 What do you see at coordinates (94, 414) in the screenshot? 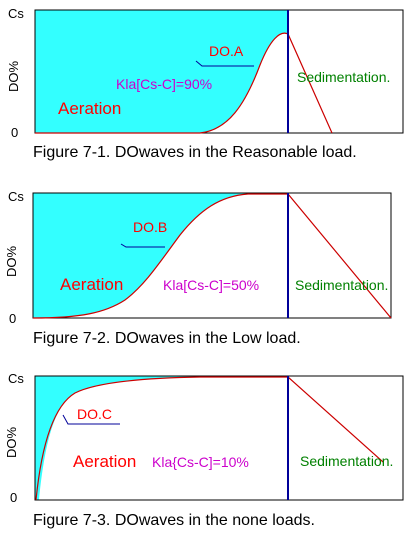
I see `curve-label: DO.C` at bounding box center [94, 414].